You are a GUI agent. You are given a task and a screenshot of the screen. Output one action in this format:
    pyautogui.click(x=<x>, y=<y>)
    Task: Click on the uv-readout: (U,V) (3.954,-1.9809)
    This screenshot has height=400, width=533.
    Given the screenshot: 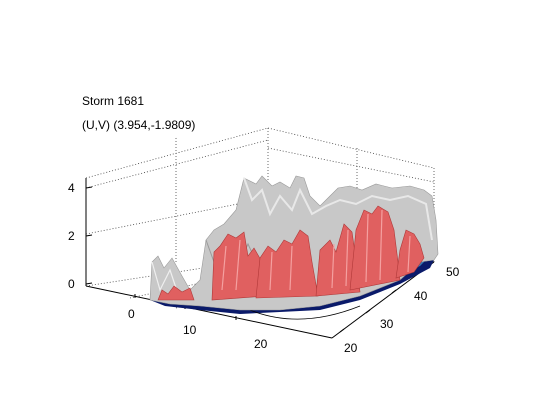 What is the action you would take?
    pyautogui.click(x=139, y=125)
    